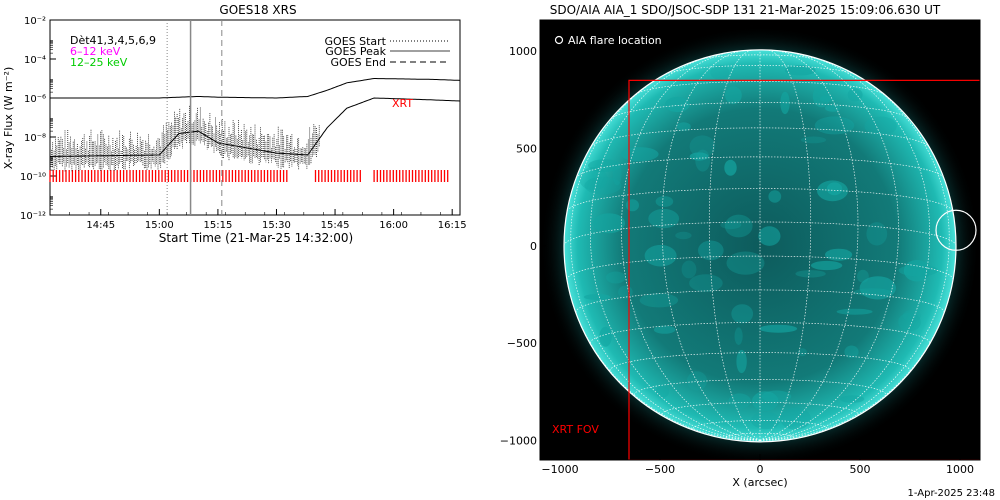 The image size is (1000, 500). What do you see at coordinates (951, 493) in the screenshot?
I see `footer-timestamp: 1-Apr-2025 23:48` at bounding box center [951, 493].